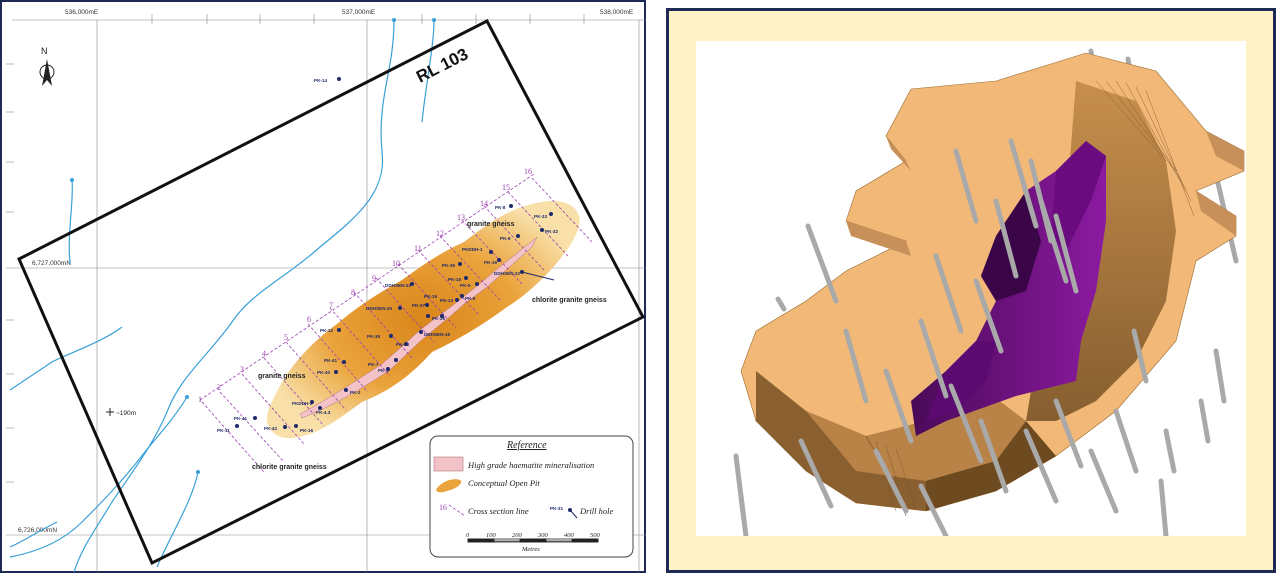  Describe the element at coordinates (418, 248) in the screenshot. I see `svg-text: 11` at that location.